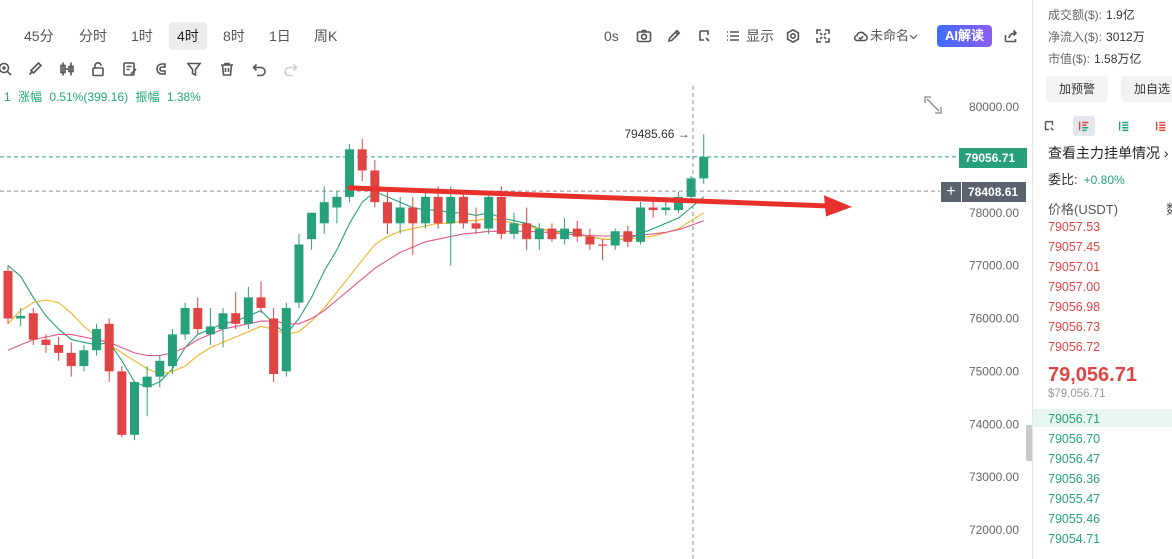 This screenshot has height=559, width=1172. What do you see at coordinates (1102, 126) in the screenshot?
I see `orderbook-view-tabs` at bounding box center [1102, 126].